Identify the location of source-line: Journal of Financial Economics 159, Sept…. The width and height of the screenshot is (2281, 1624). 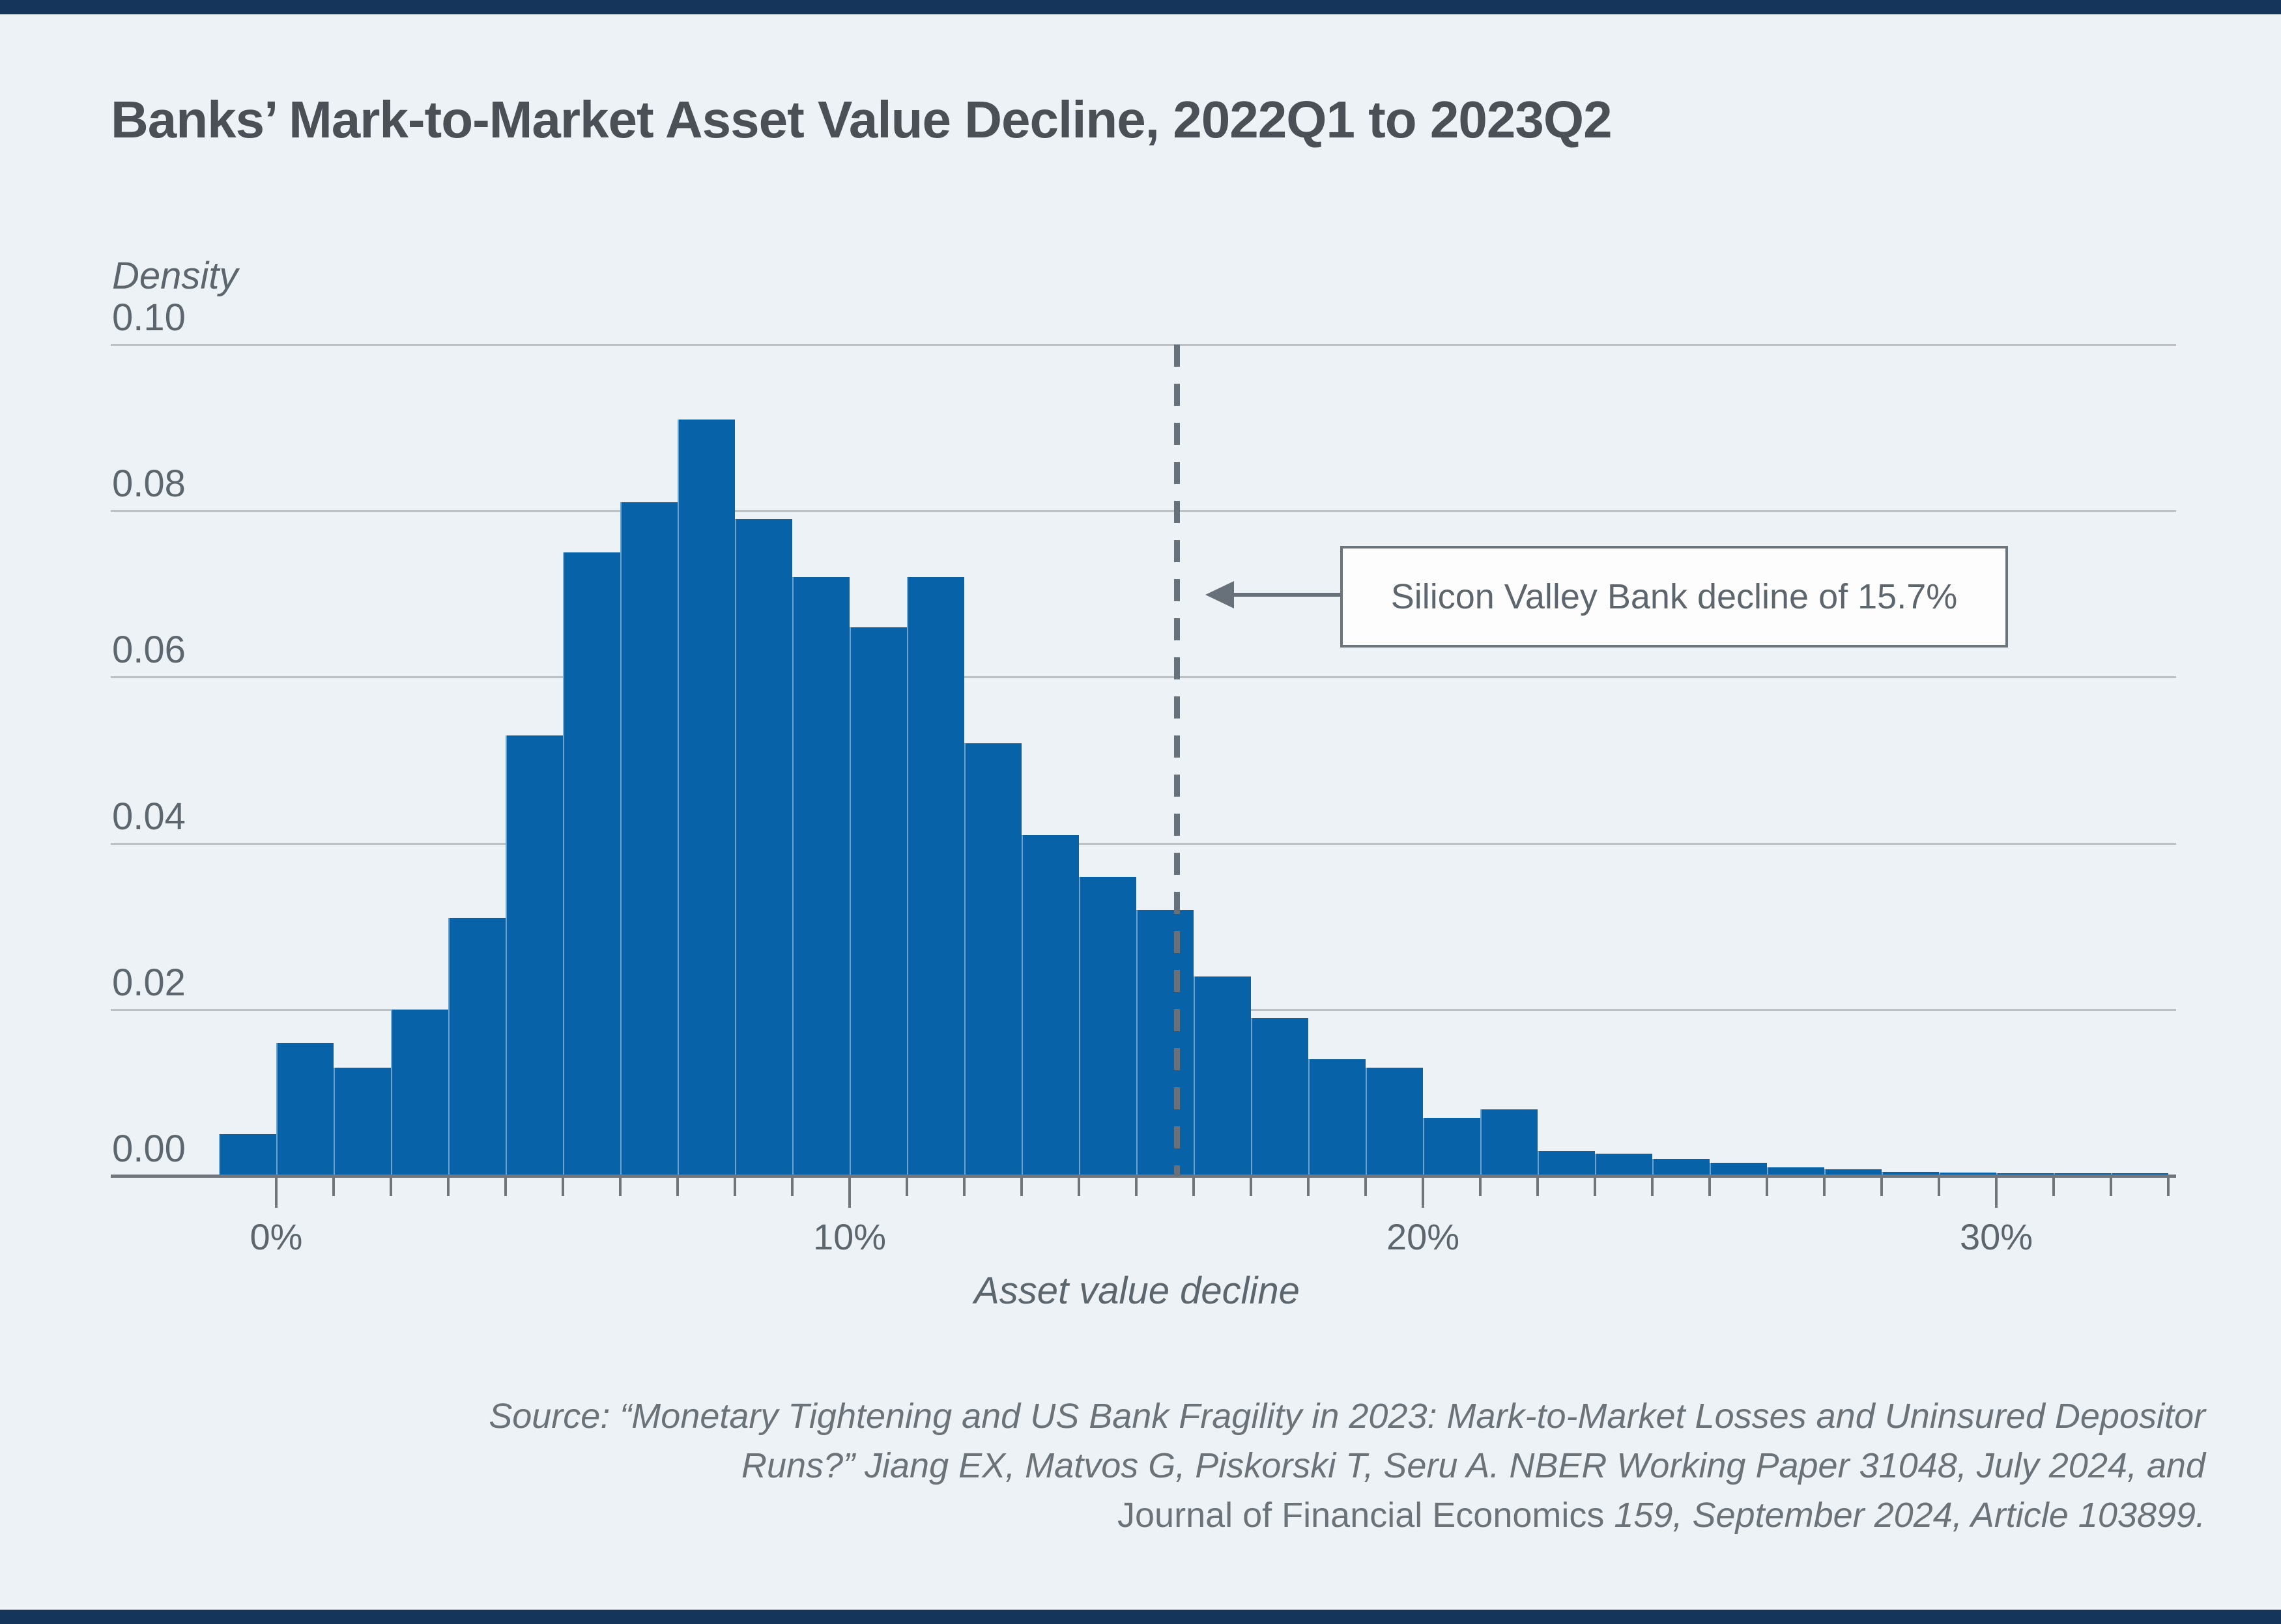
(1347, 1515).